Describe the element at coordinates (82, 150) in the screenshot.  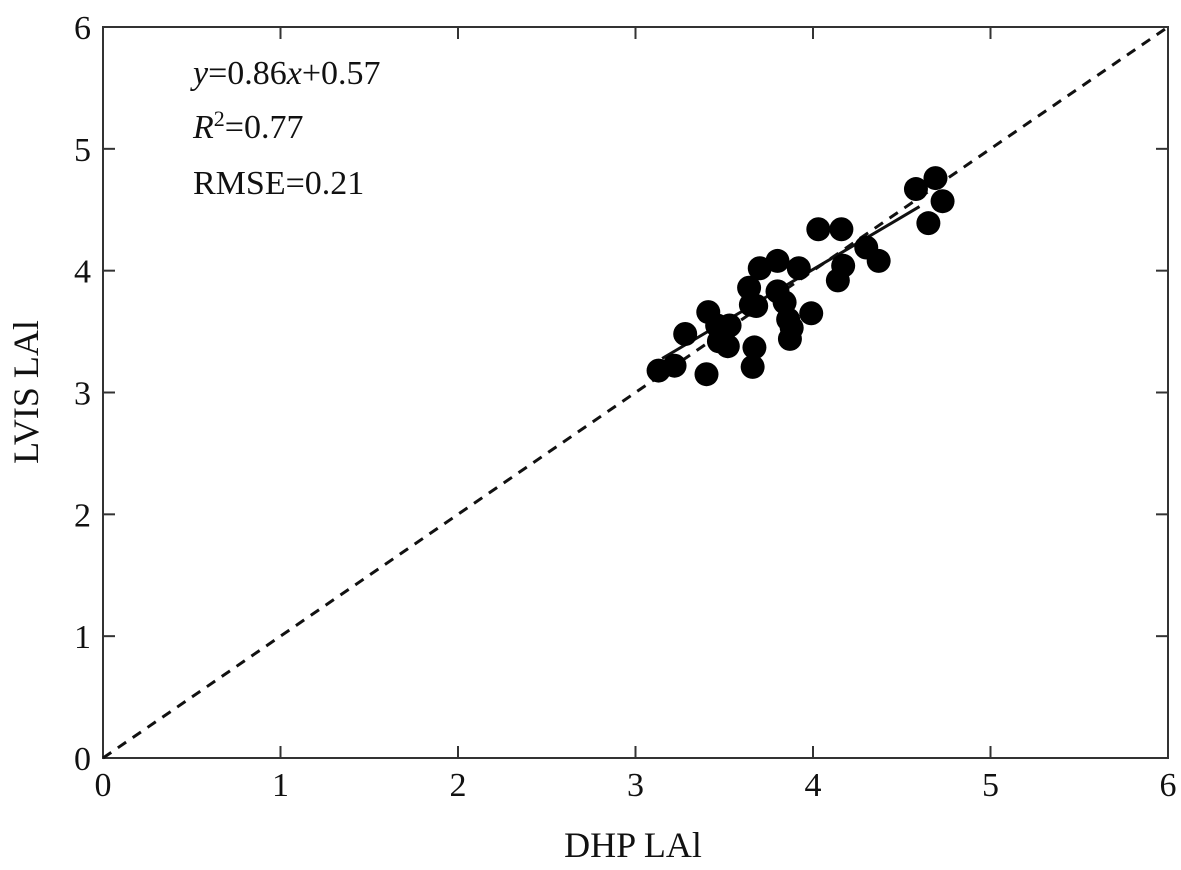
I see `y-tick-label: 5` at that location.